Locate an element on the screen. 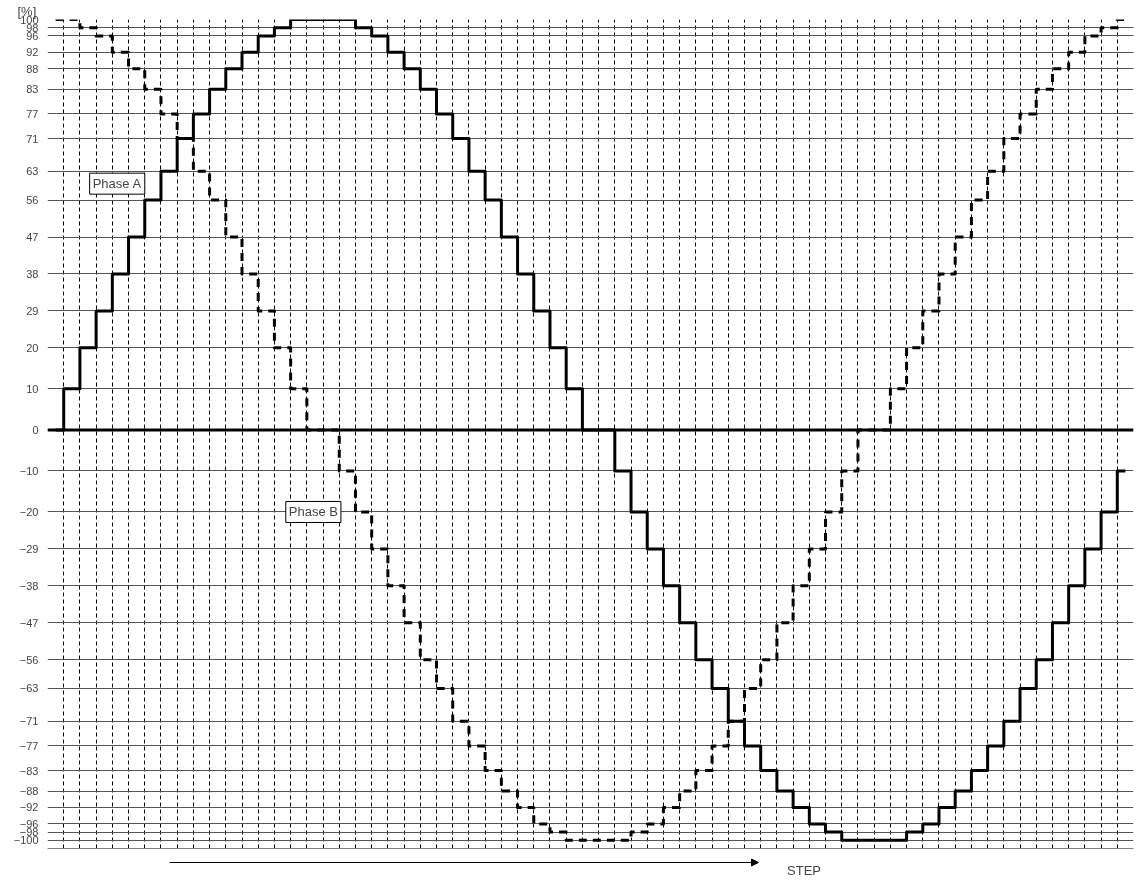  y-tick-label: 29 is located at coordinates (32, 310).